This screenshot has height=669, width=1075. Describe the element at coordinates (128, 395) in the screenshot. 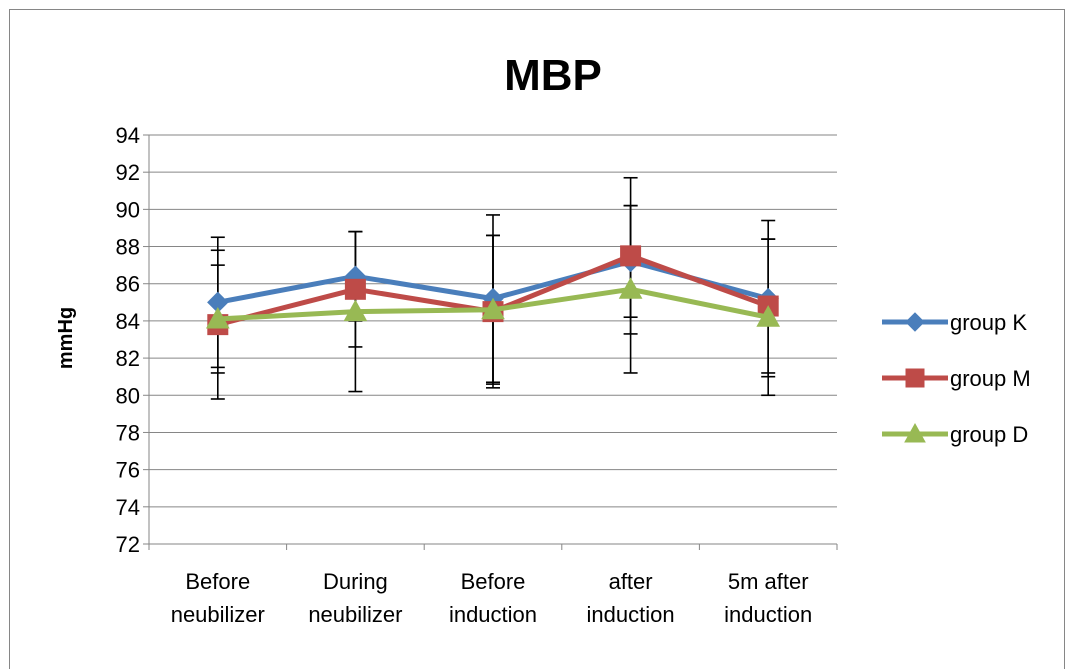

I see `y-tick-label: 80` at that location.